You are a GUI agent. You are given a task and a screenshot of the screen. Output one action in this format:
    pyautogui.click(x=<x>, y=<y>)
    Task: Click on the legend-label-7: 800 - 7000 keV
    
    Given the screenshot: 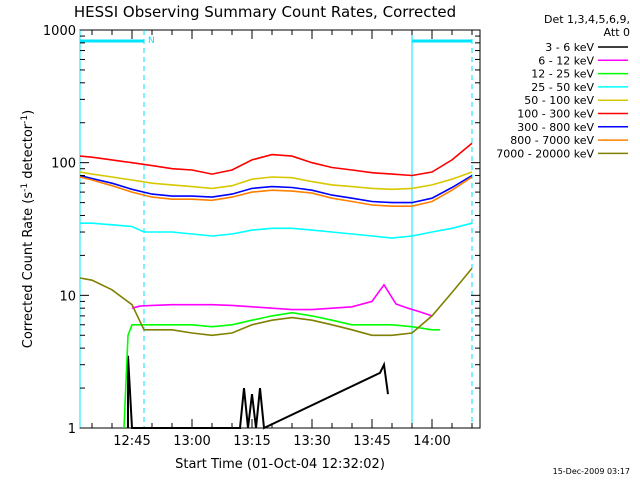 What is the action you would take?
    pyautogui.click(x=552, y=140)
    